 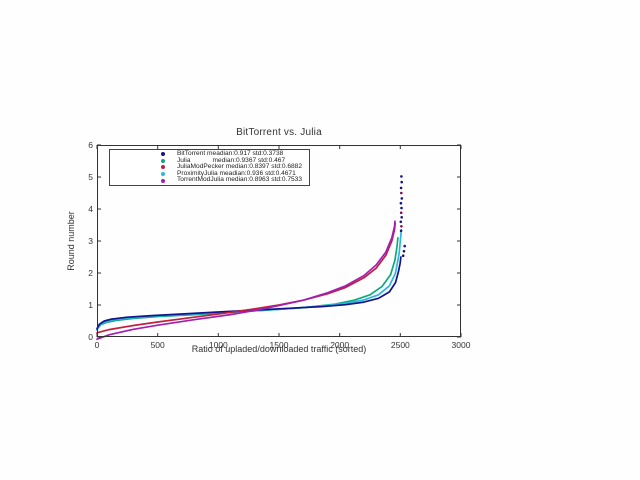 What do you see at coordinates (236, 173) in the screenshot?
I see `legend-item-label: ProximityJulia meadian:0.936 std:0.4671` at bounding box center [236, 173].